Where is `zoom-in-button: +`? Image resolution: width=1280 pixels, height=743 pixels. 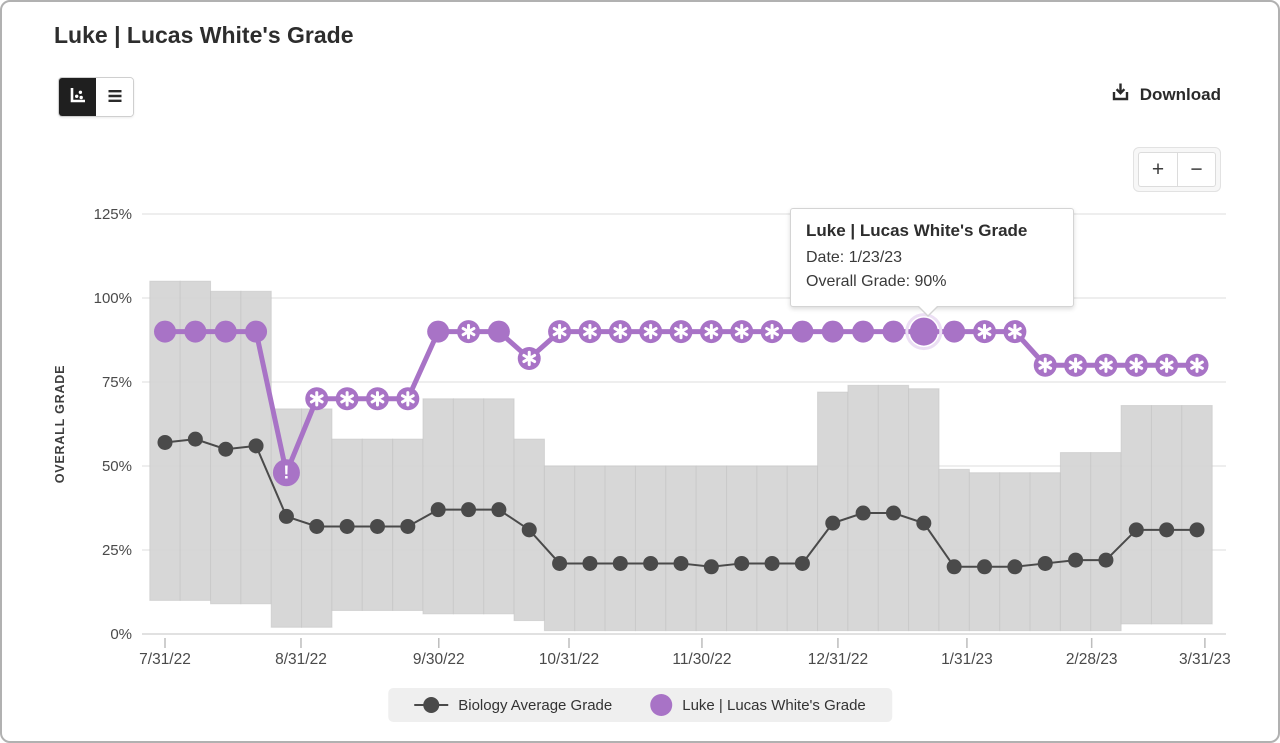
zoom-in-button: + is located at coordinates (1157, 169).